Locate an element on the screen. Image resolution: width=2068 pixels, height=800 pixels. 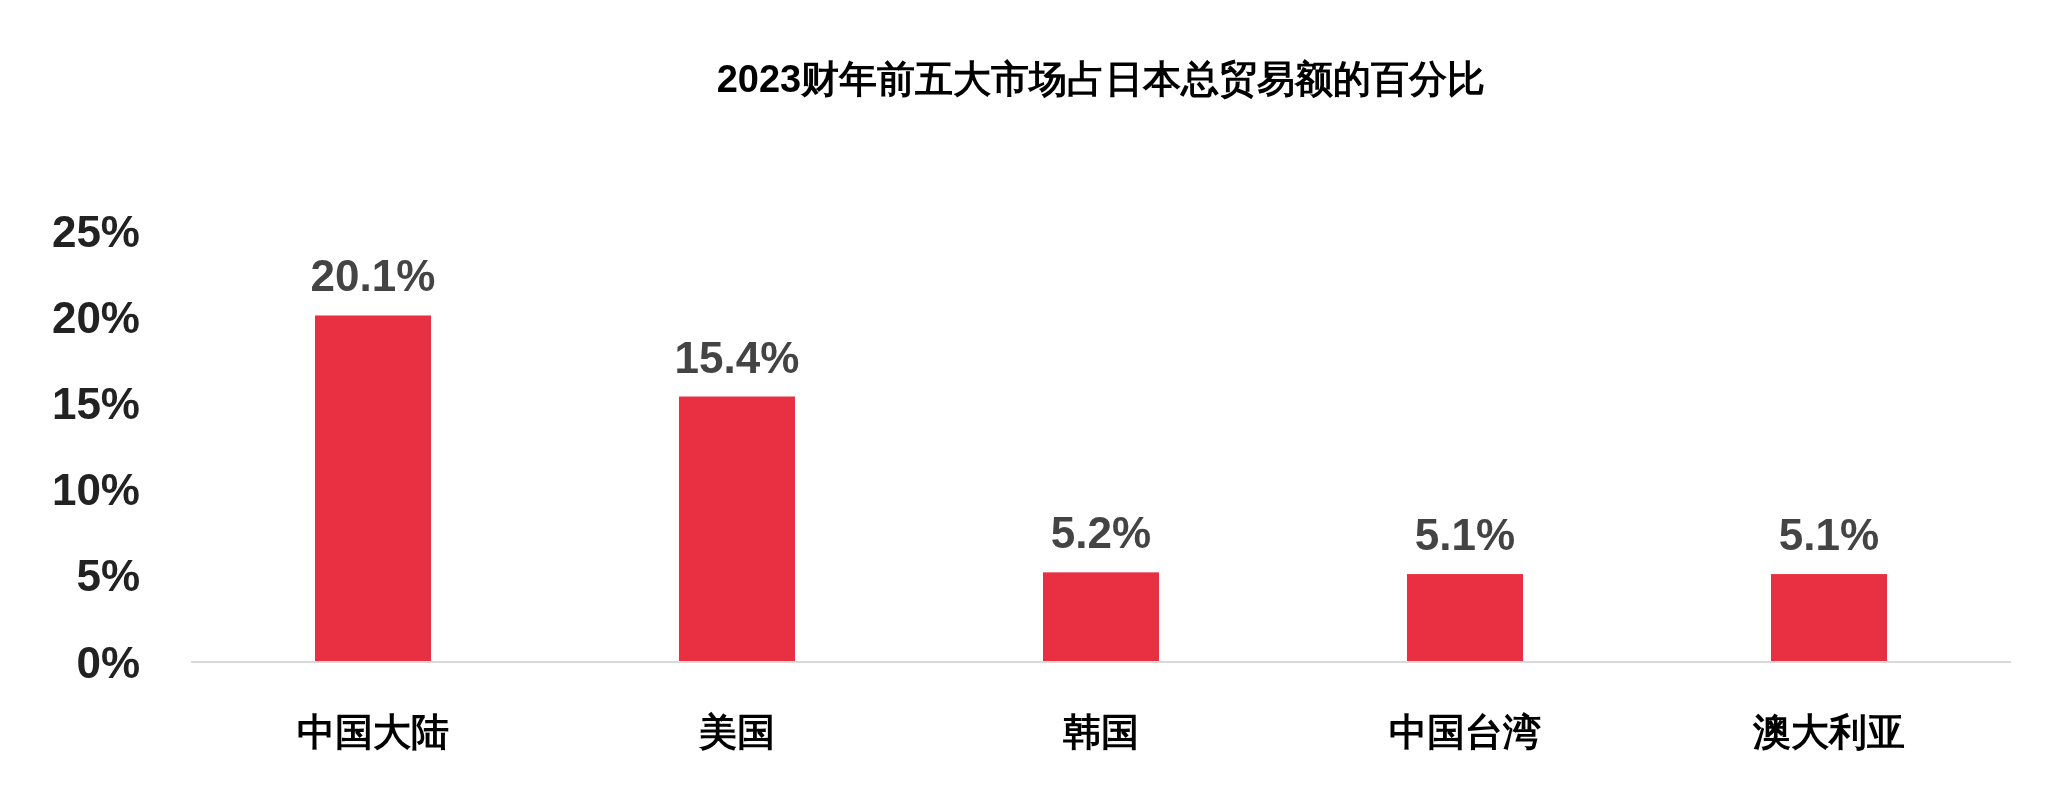
data-label: 5.2% is located at coordinates (1101, 533).